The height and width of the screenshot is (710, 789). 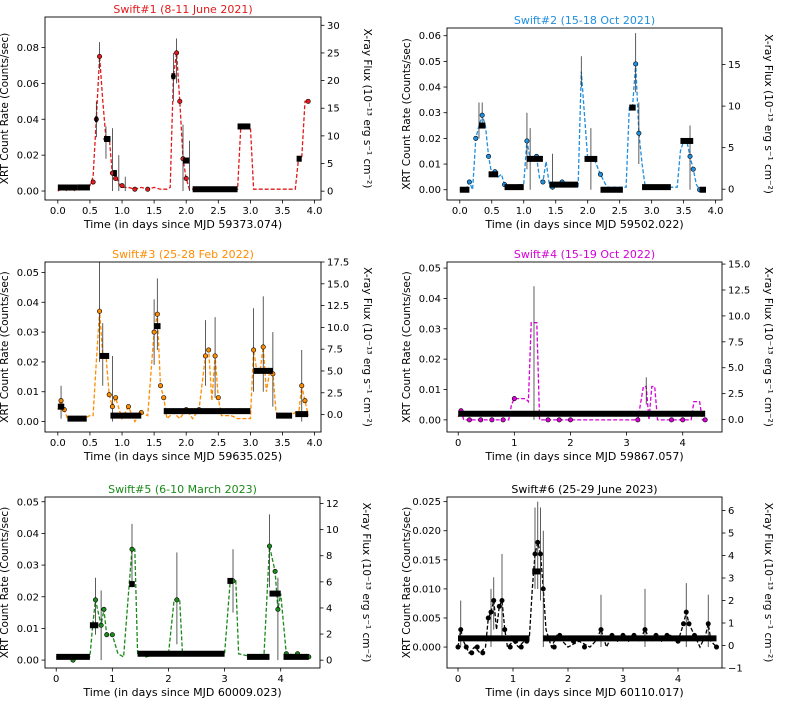 What do you see at coordinates (426, 531) in the screenshot?
I see `y-tick-label: 0.020` at bounding box center [426, 531].